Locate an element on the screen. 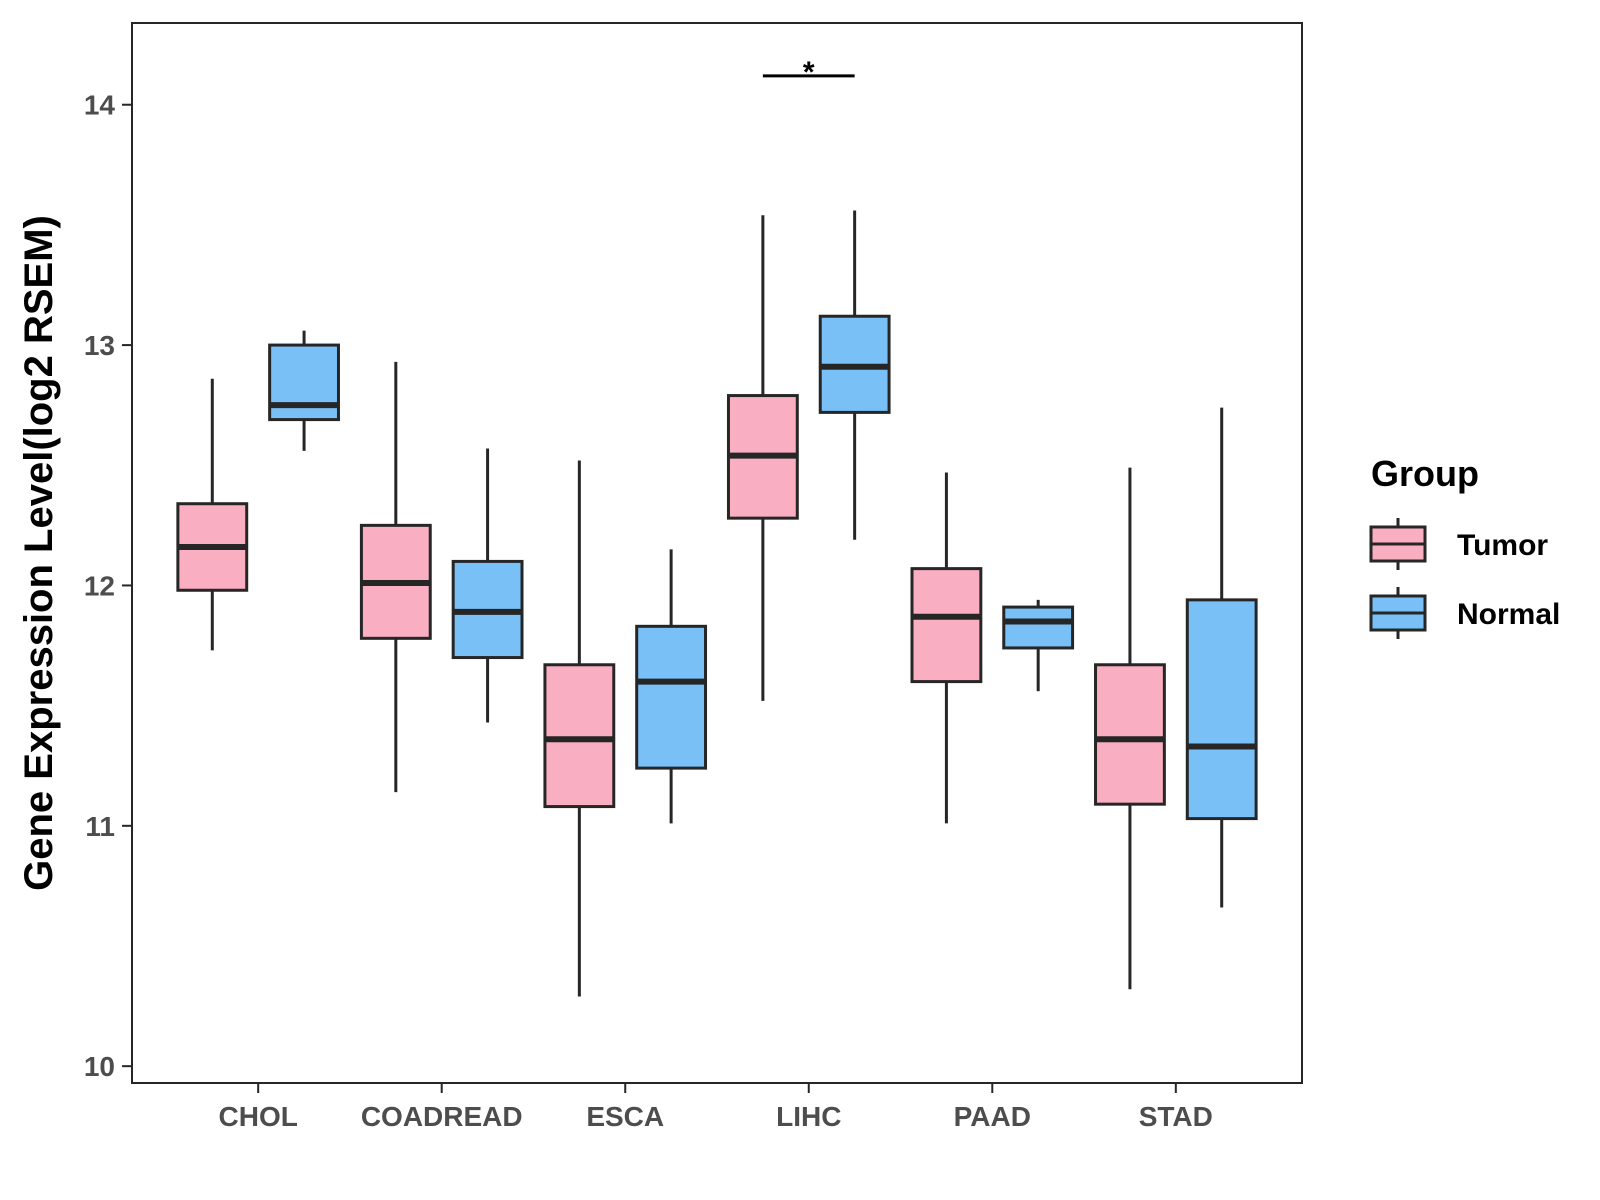  x-axis: CHOL COADREAD ESCA LIHC PAAD STAD is located at coordinates (716, 1107).